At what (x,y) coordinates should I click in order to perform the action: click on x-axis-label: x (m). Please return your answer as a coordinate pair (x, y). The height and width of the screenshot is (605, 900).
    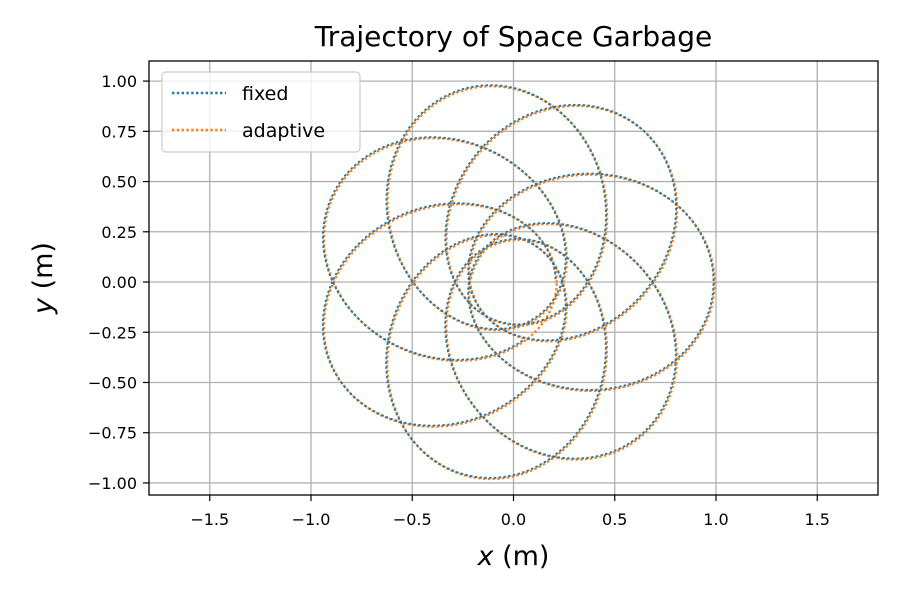
    Looking at the image, I should click on (513, 556).